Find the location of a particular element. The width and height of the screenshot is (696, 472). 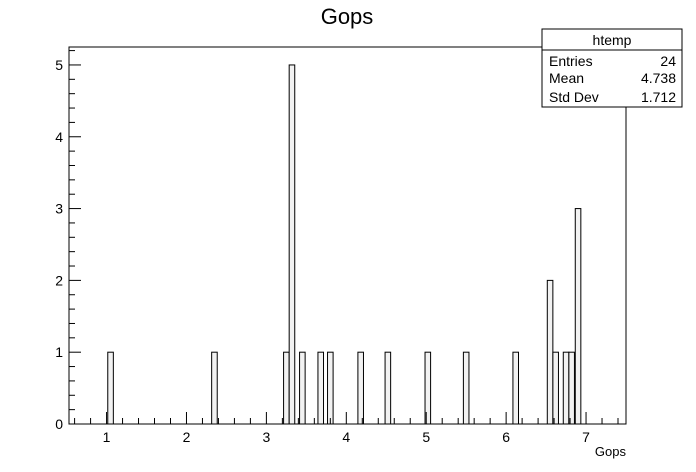

x-axis: 1 2 3 4 5 6 7 is located at coordinates (346, 428).